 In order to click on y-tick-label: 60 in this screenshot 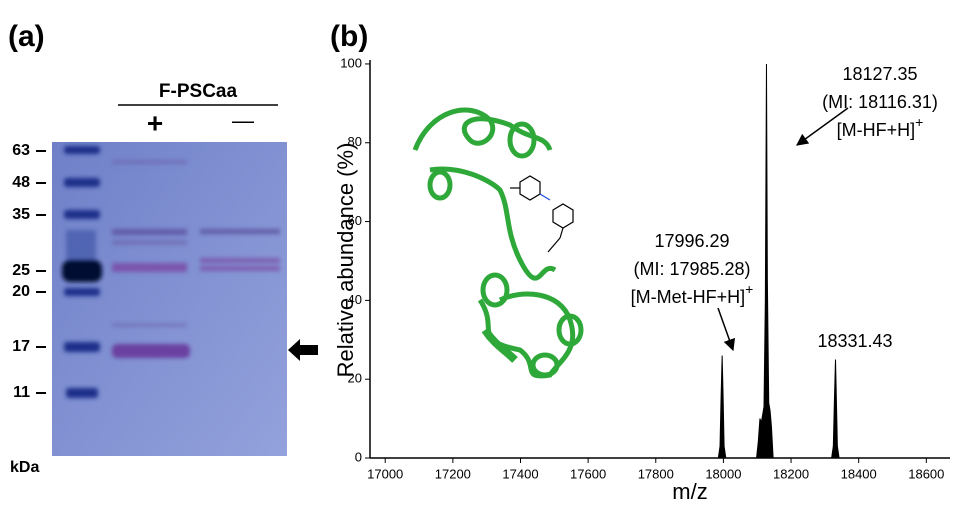, I will do `click(355, 220)`.